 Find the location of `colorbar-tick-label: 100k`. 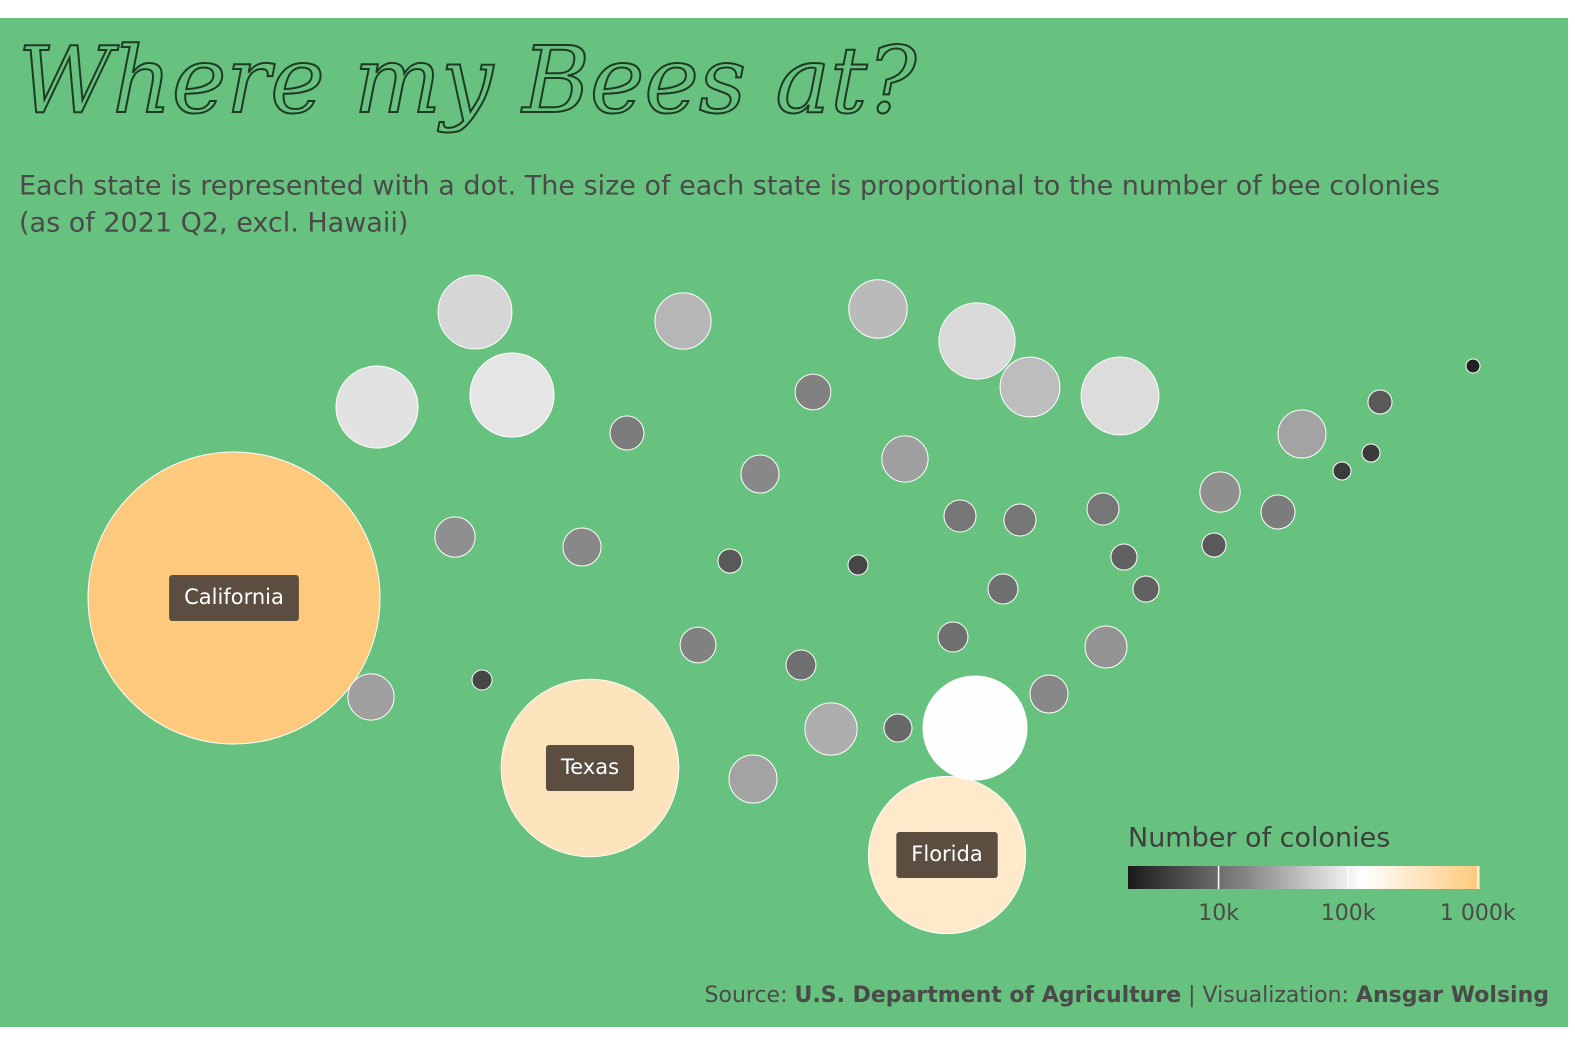

colorbar-tick-label: 100k is located at coordinates (1348, 913).